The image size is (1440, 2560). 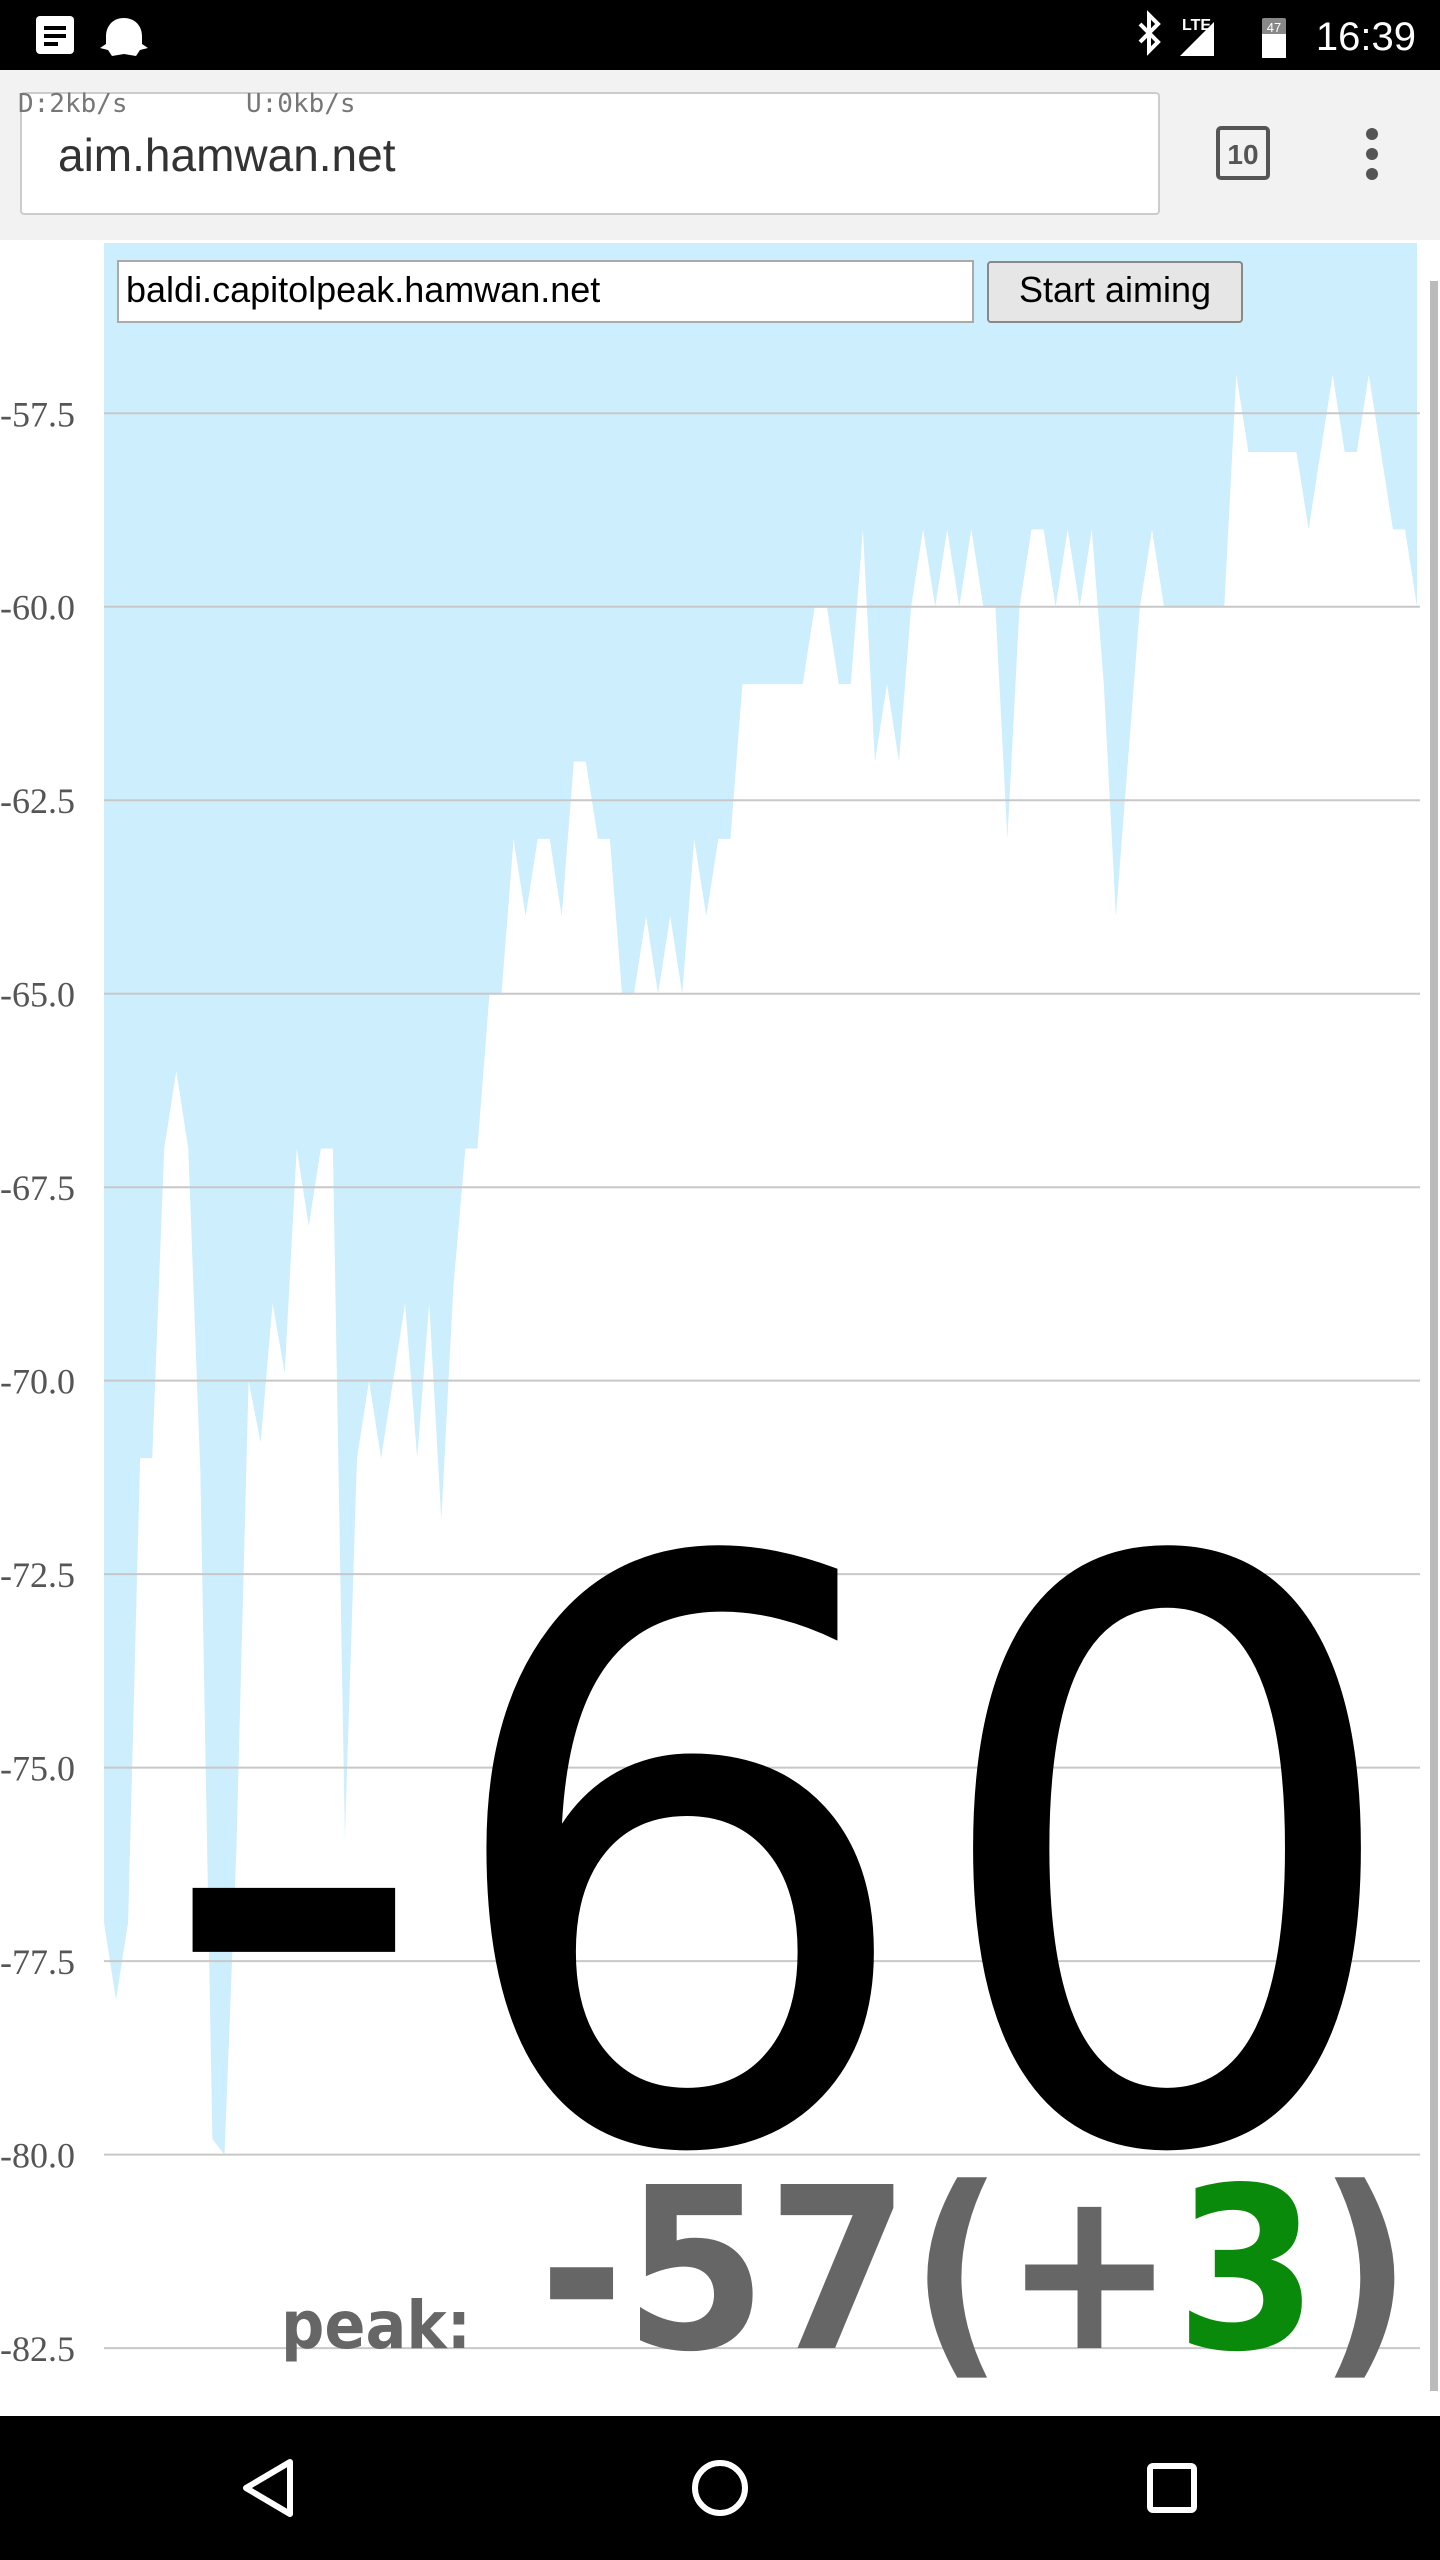 What do you see at coordinates (1366, 37) in the screenshot?
I see `clock: 16:39` at bounding box center [1366, 37].